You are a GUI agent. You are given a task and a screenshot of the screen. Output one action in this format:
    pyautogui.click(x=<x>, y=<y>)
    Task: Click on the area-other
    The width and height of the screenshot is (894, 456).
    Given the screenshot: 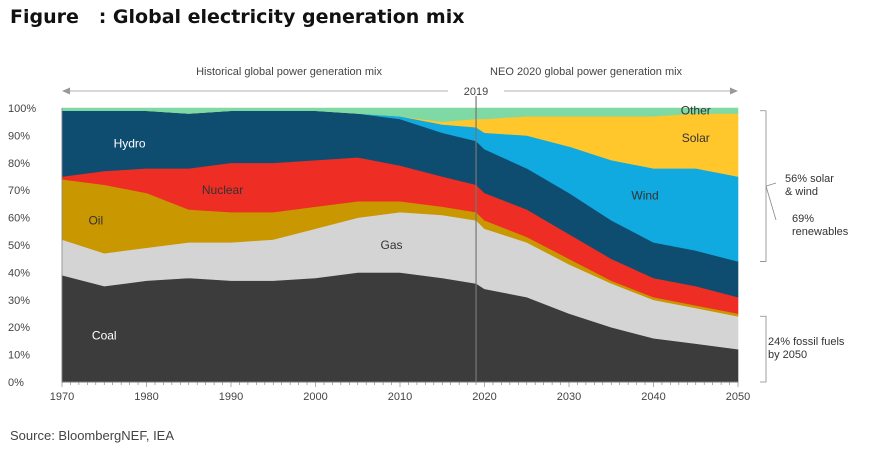 What is the action you would take?
    pyautogui.click(x=400, y=115)
    